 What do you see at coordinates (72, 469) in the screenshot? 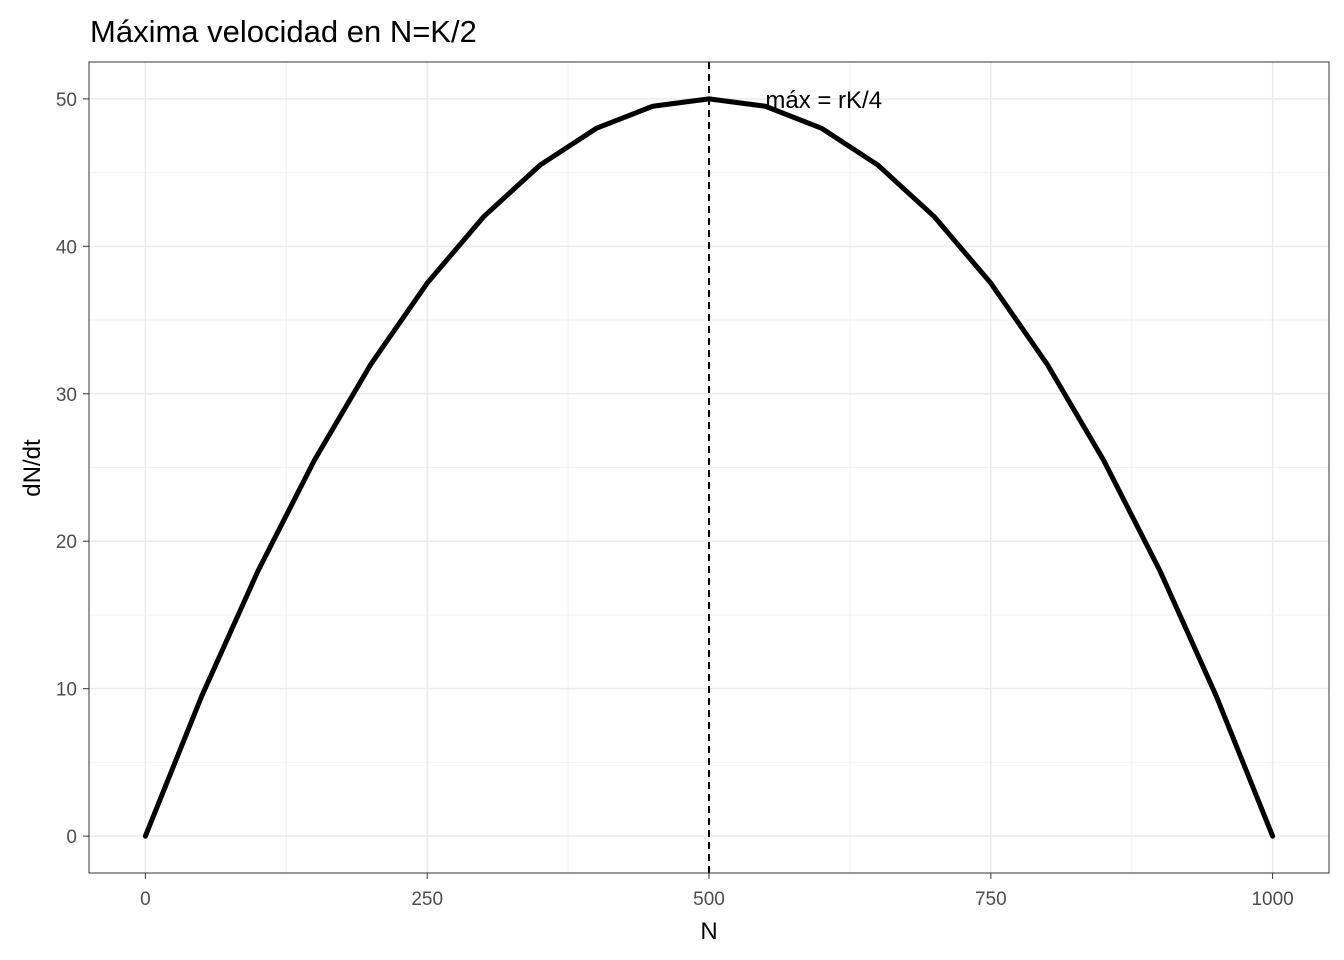
I see `y-axis-ticks: 0 10 20 30 40 50` at bounding box center [72, 469].